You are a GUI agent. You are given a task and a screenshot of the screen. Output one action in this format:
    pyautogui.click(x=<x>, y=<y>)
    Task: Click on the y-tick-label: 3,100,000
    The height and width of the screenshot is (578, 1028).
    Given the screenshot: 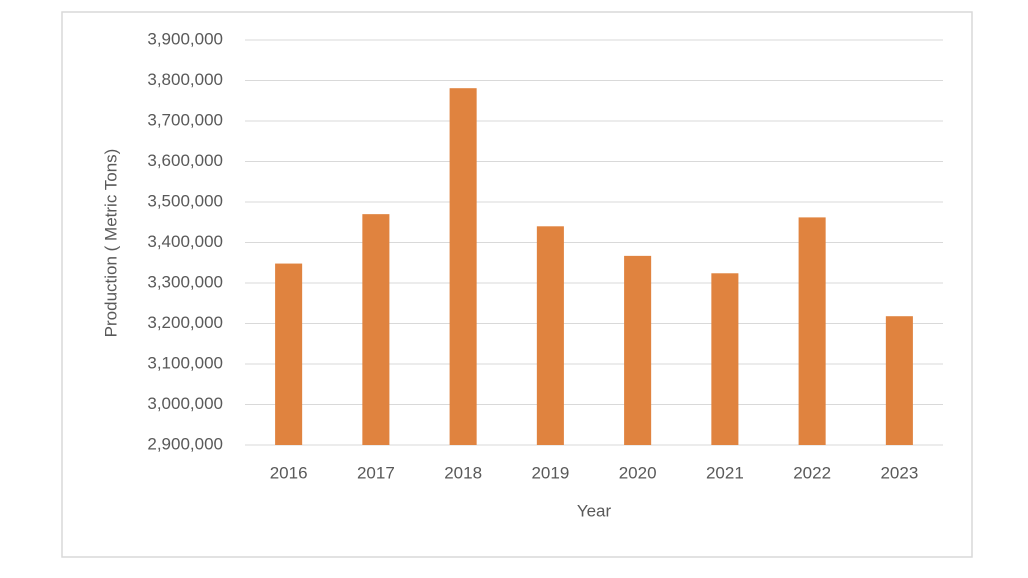 What is the action you would take?
    pyautogui.click(x=185, y=362)
    